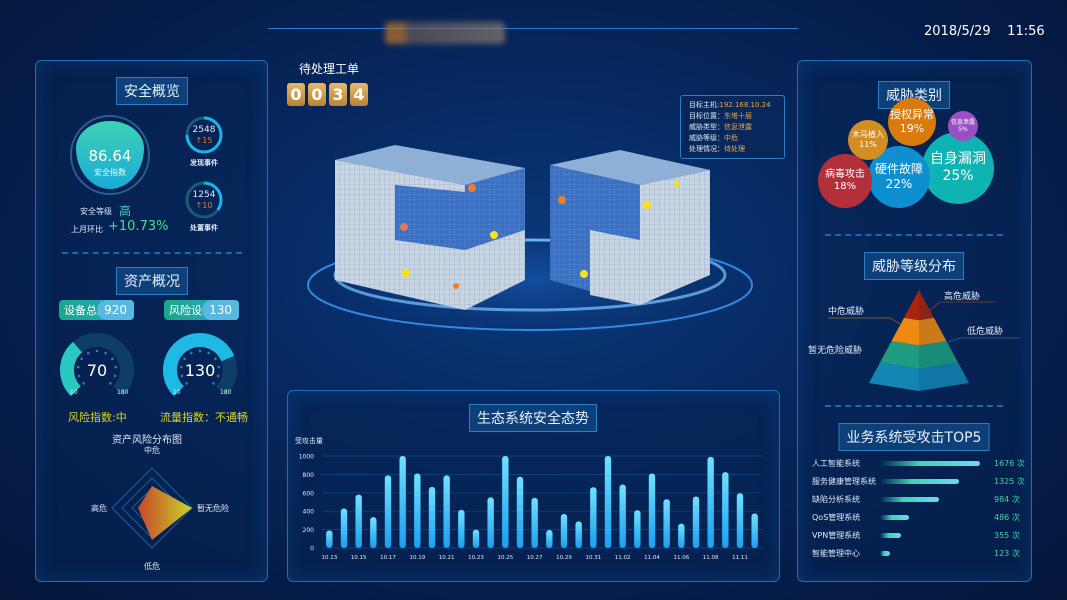  What do you see at coordinates (191, 310) in the screenshot?
I see `pill-label: 风险设备` at bounding box center [191, 310].